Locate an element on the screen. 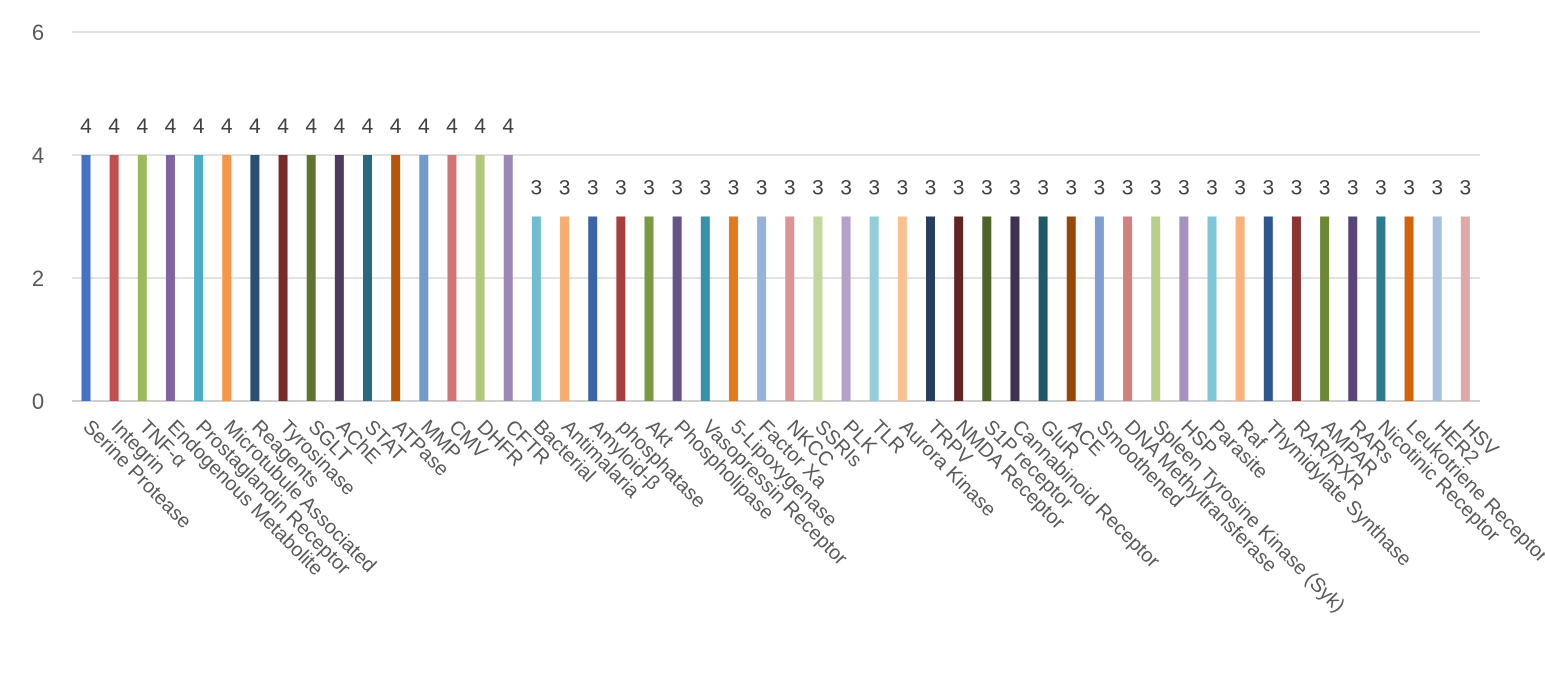 This screenshot has width=1545, height=675. y-tick-label: 6 is located at coordinates (38, 32).